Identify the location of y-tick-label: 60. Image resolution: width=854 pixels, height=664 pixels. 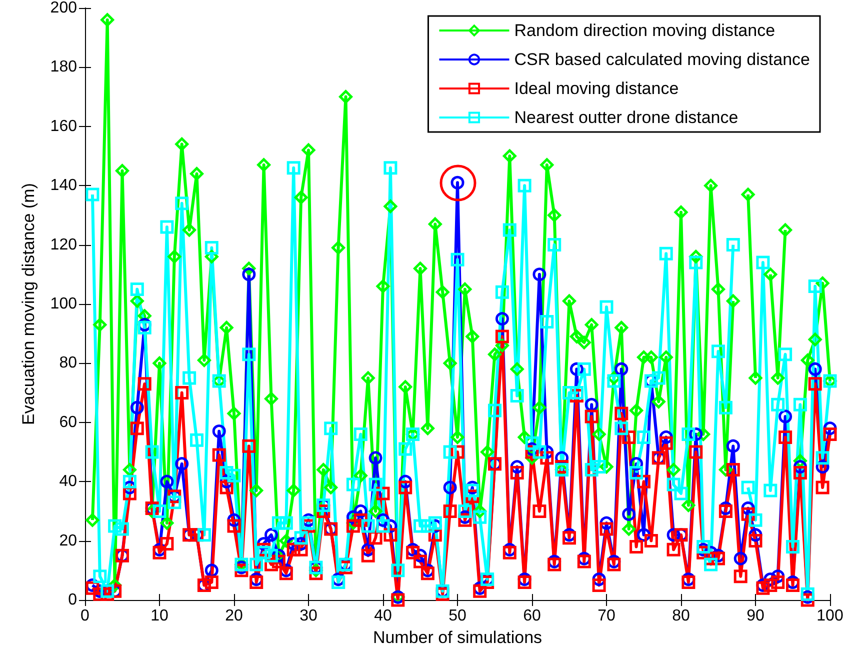
(68, 422).